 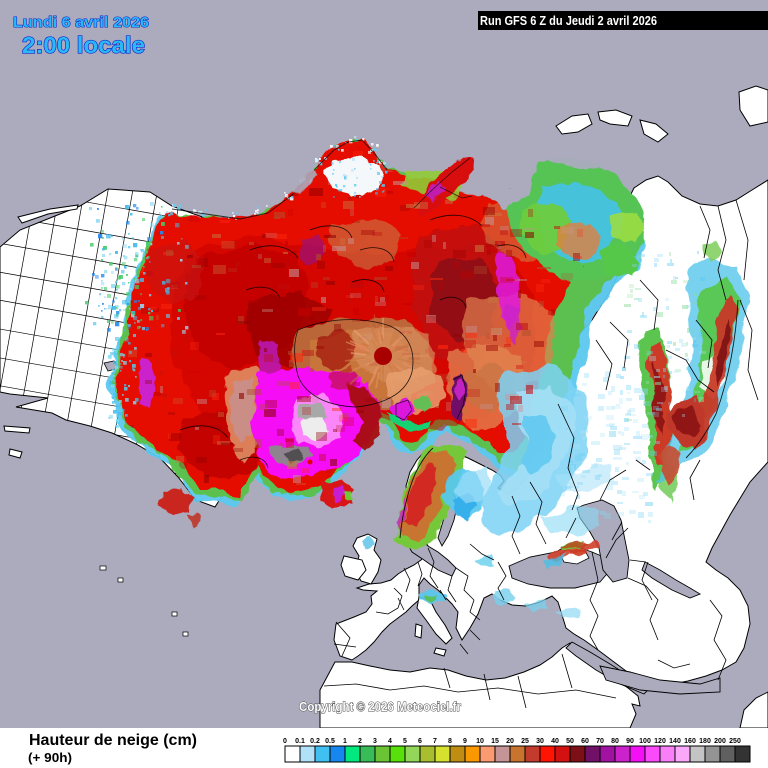 I want to click on svg-text: 2, so click(x=360, y=741).